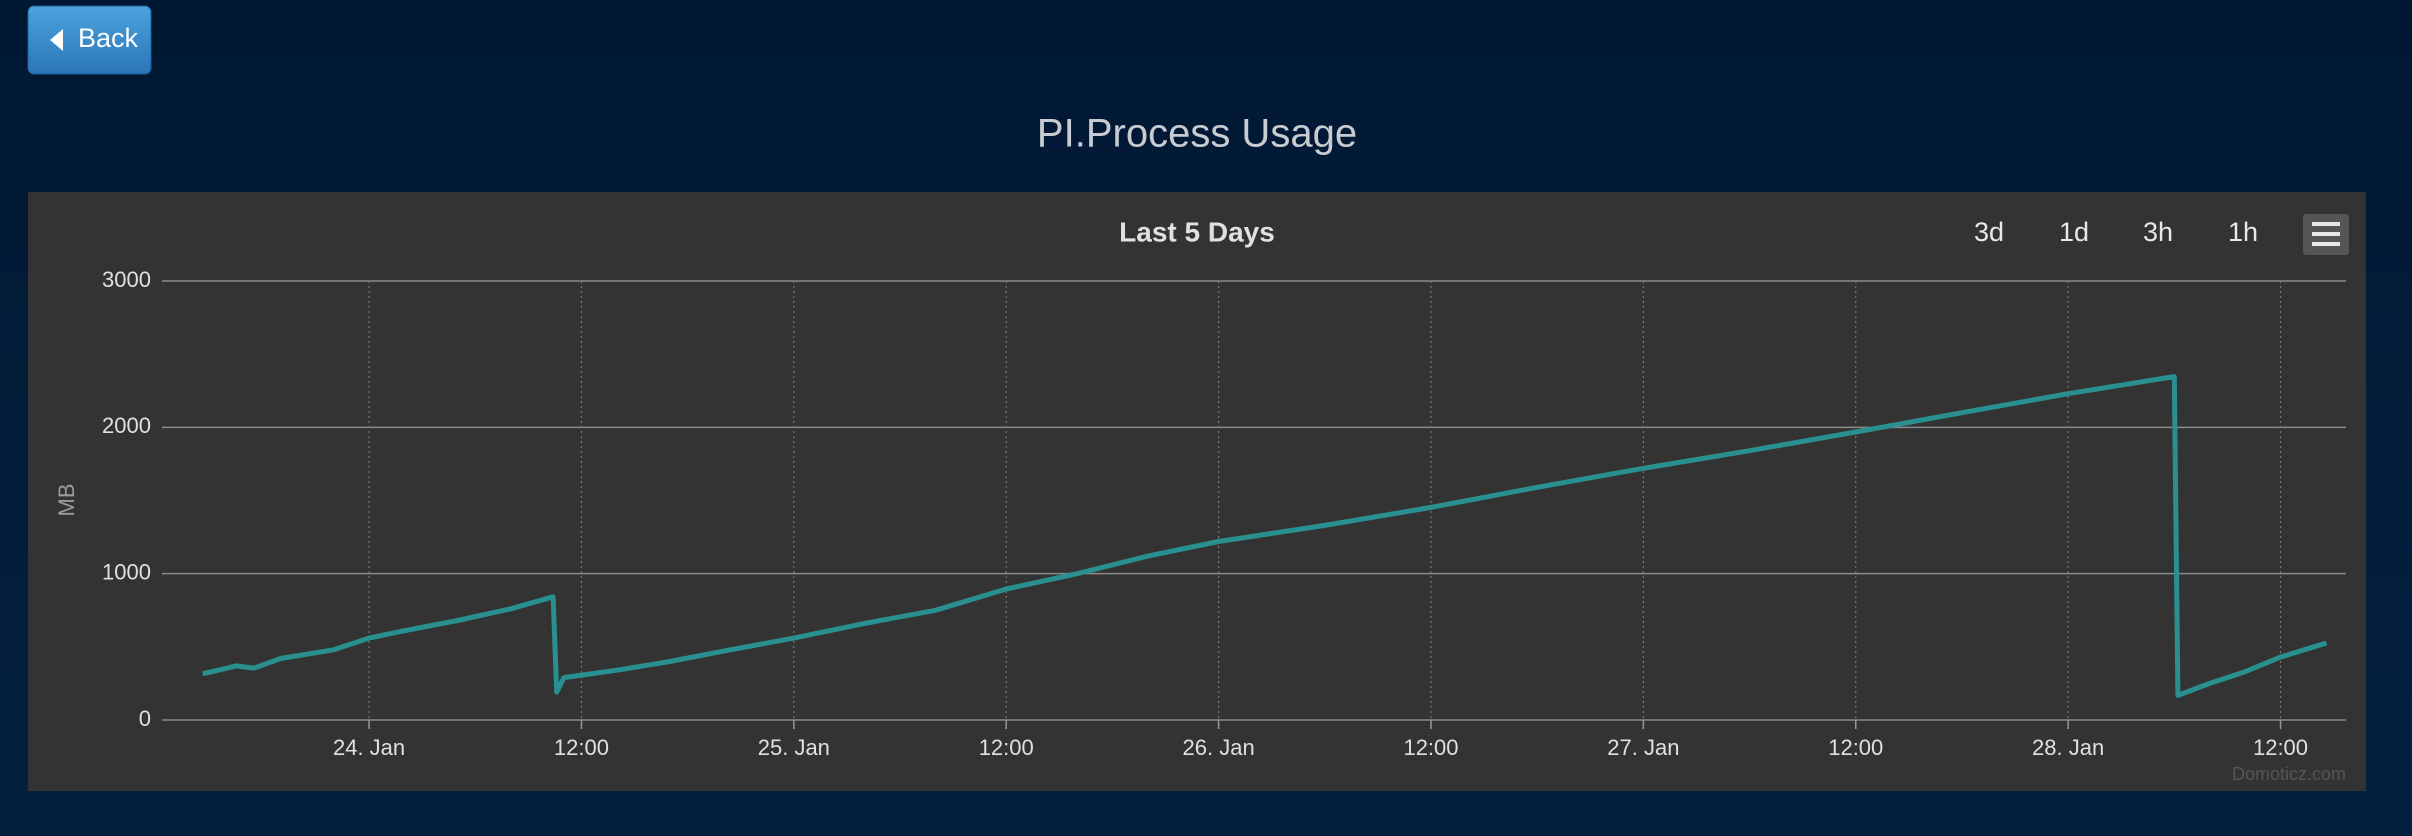 Image resolution: width=2412 pixels, height=836 pixels. What do you see at coordinates (2158, 232) in the screenshot?
I see `range-button: 3h` at bounding box center [2158, 232].